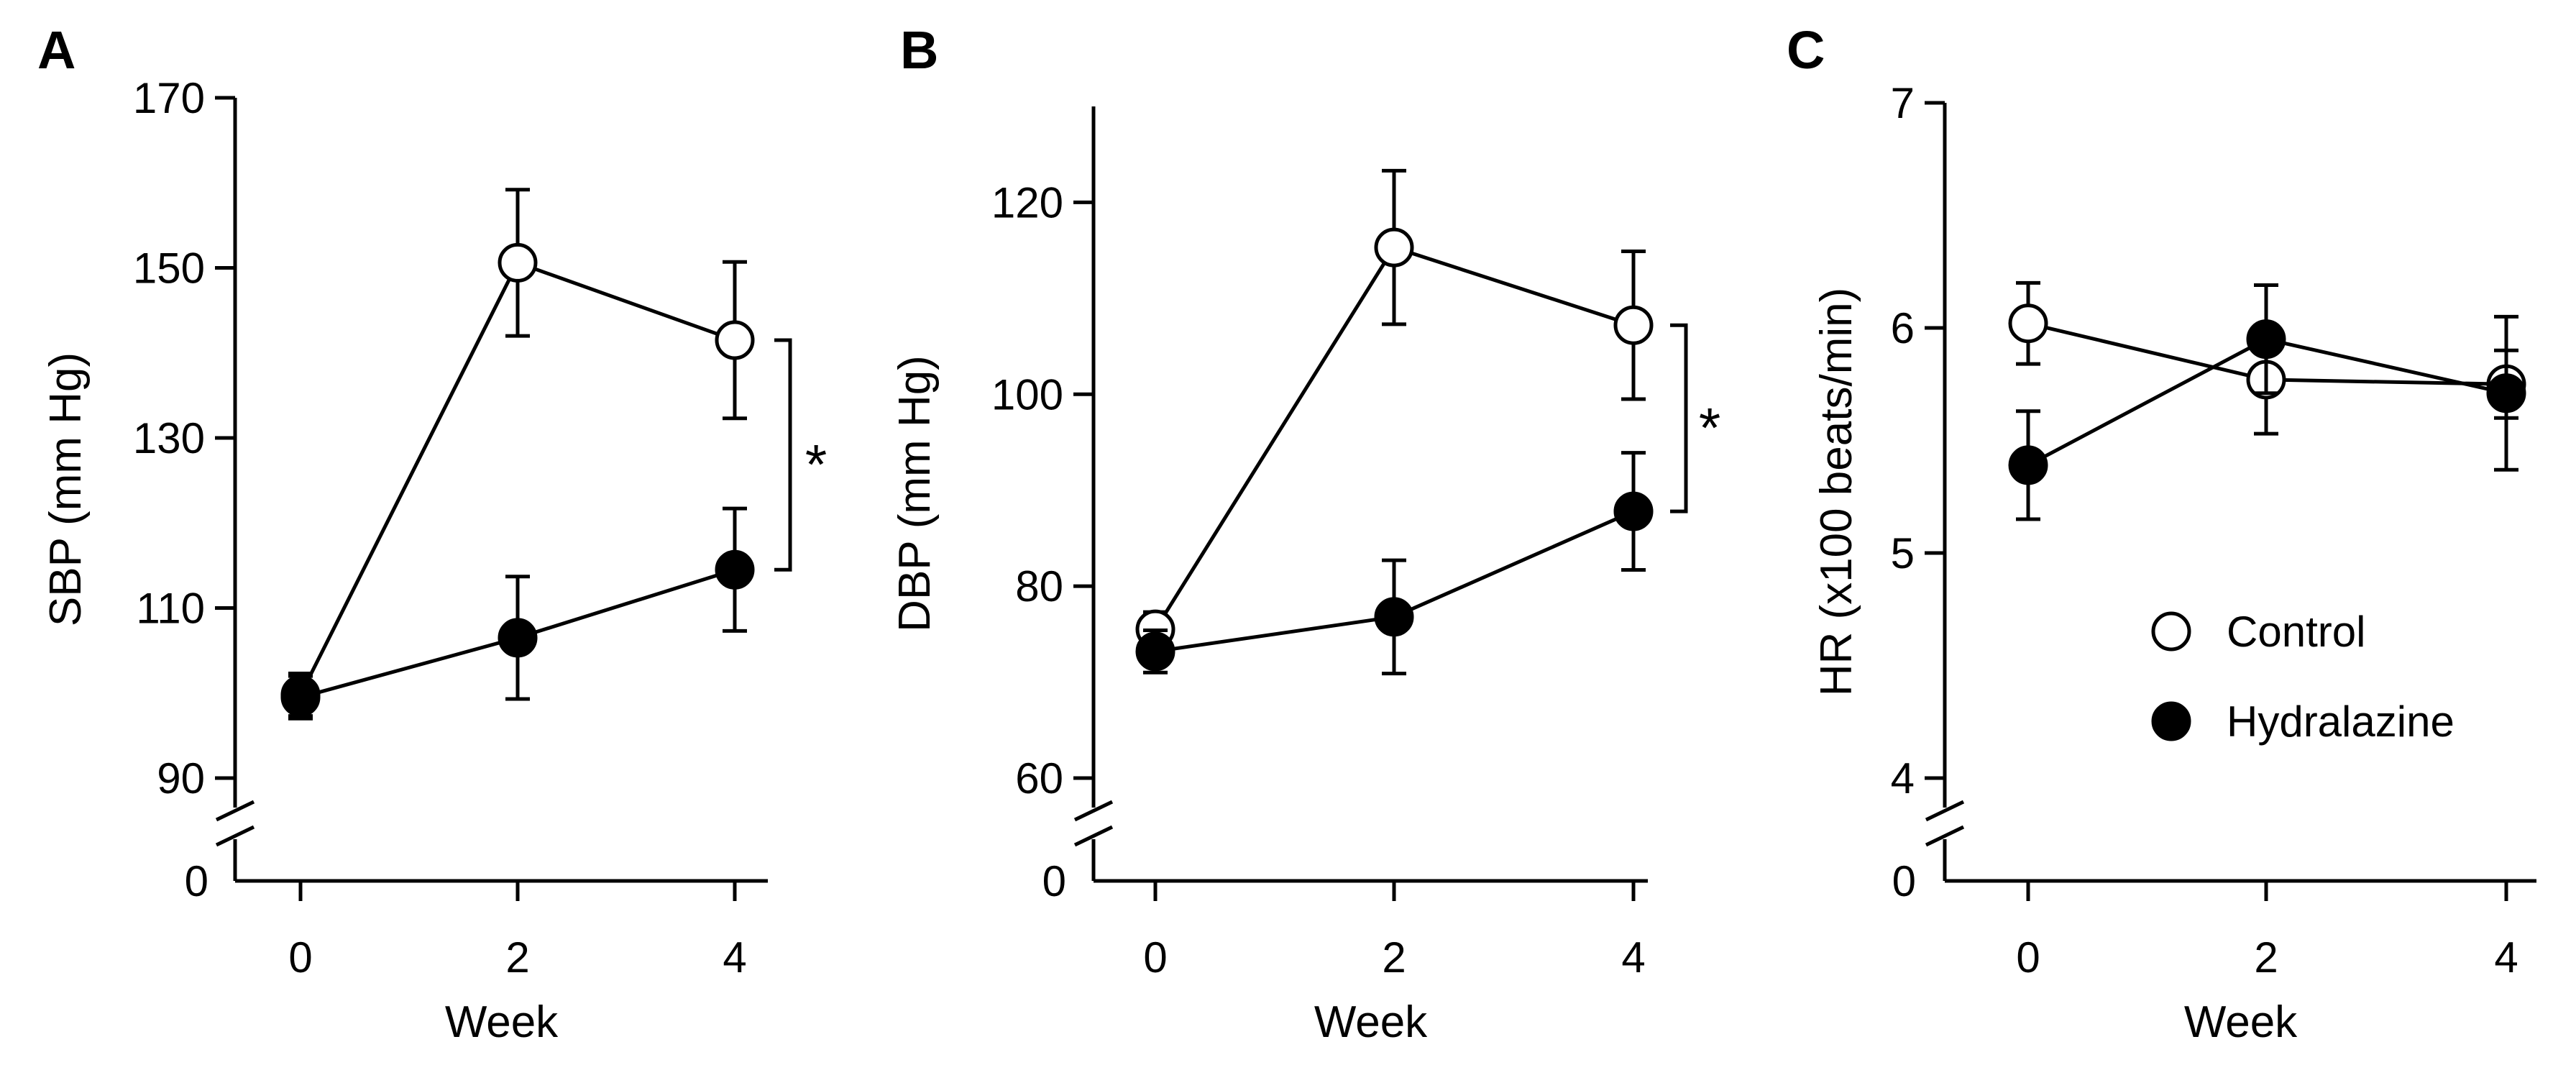  Describe the element at coordinates (919, 50) in the screenshot. I see `panel-letter: B` at that location.